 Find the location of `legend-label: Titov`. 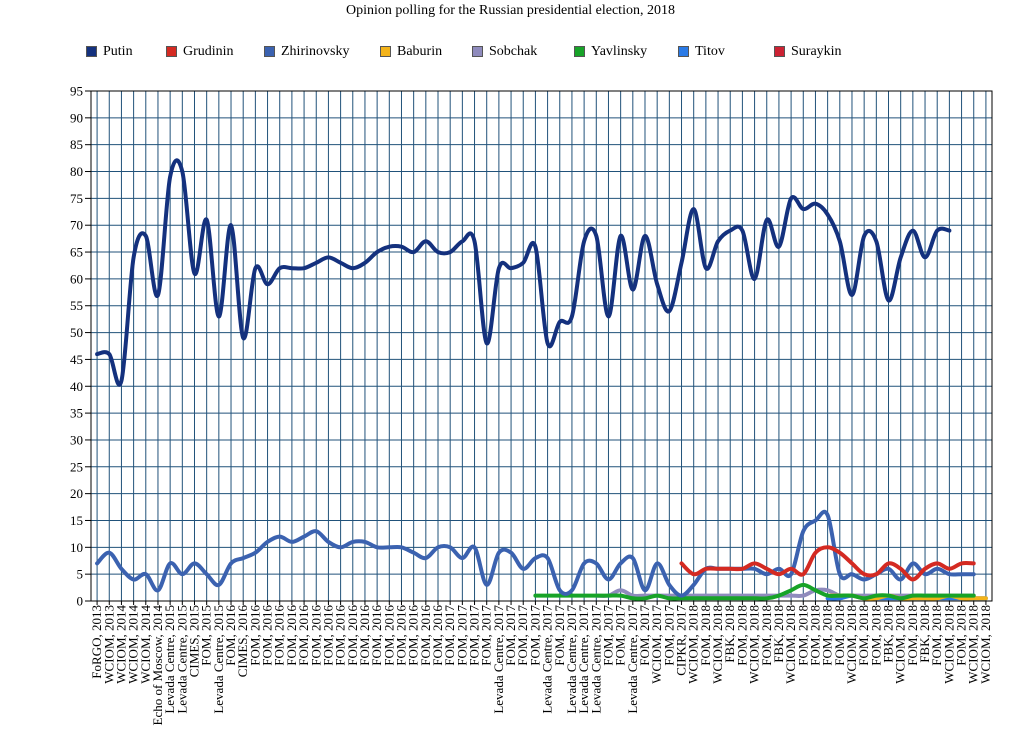

legend-label: Titov is located at coordinates (710, 51).